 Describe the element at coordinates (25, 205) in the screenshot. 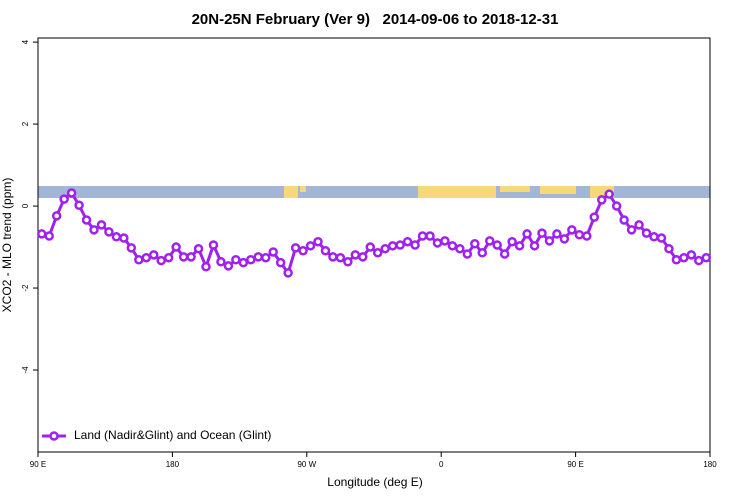

I see `y-tick-label: 0` at that location.